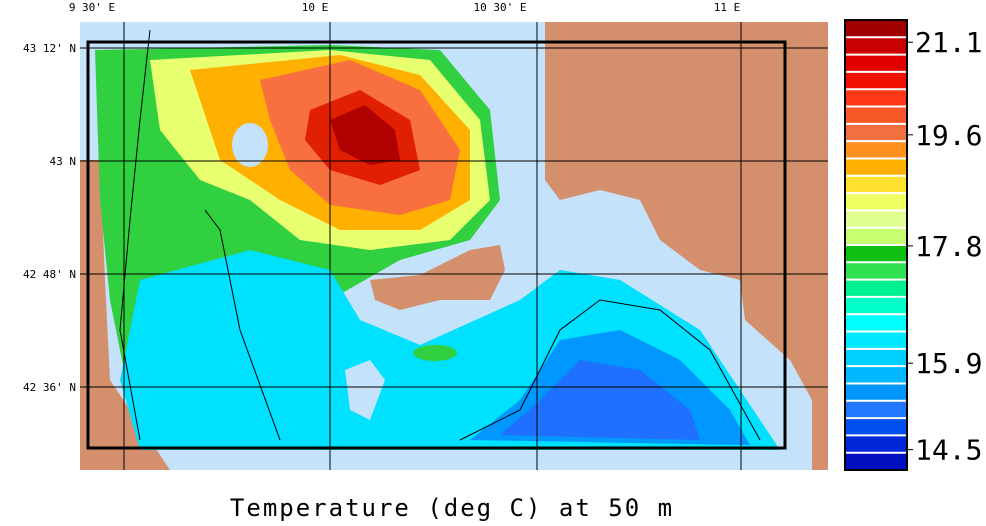 This screenshot has width=986, height=526. What do you see at coordinates (500, 7) in the screenshot?
I see `lon-label: 10 30' E` at bounding box center [500, 7].